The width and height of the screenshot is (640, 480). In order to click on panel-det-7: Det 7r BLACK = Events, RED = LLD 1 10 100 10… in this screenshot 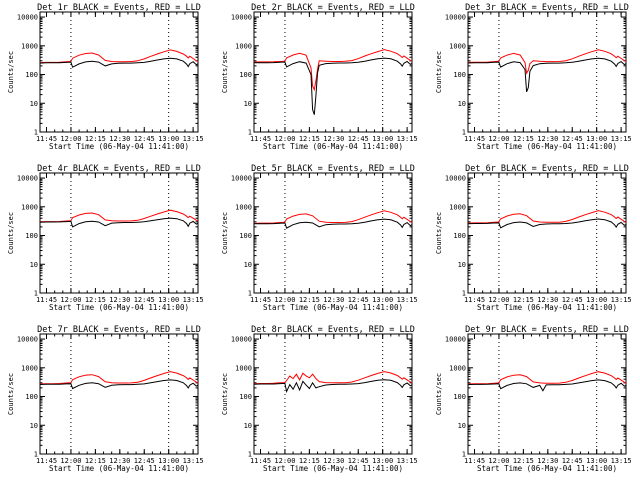, I will do `click(105, 399)`.